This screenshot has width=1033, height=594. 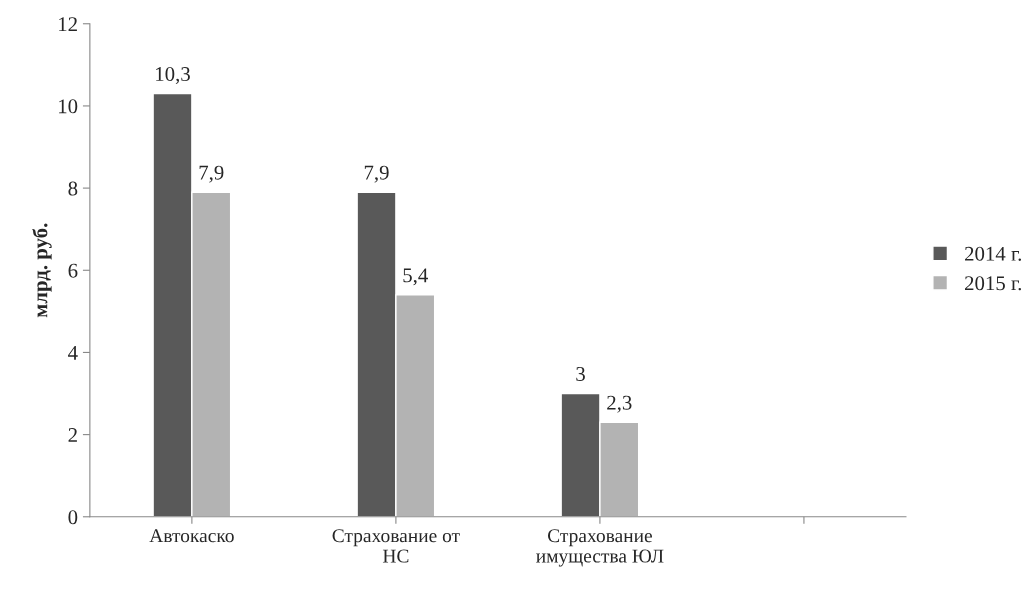 I want to click on x-tick-label: Страхование от НС, so click(x=396, y=546).